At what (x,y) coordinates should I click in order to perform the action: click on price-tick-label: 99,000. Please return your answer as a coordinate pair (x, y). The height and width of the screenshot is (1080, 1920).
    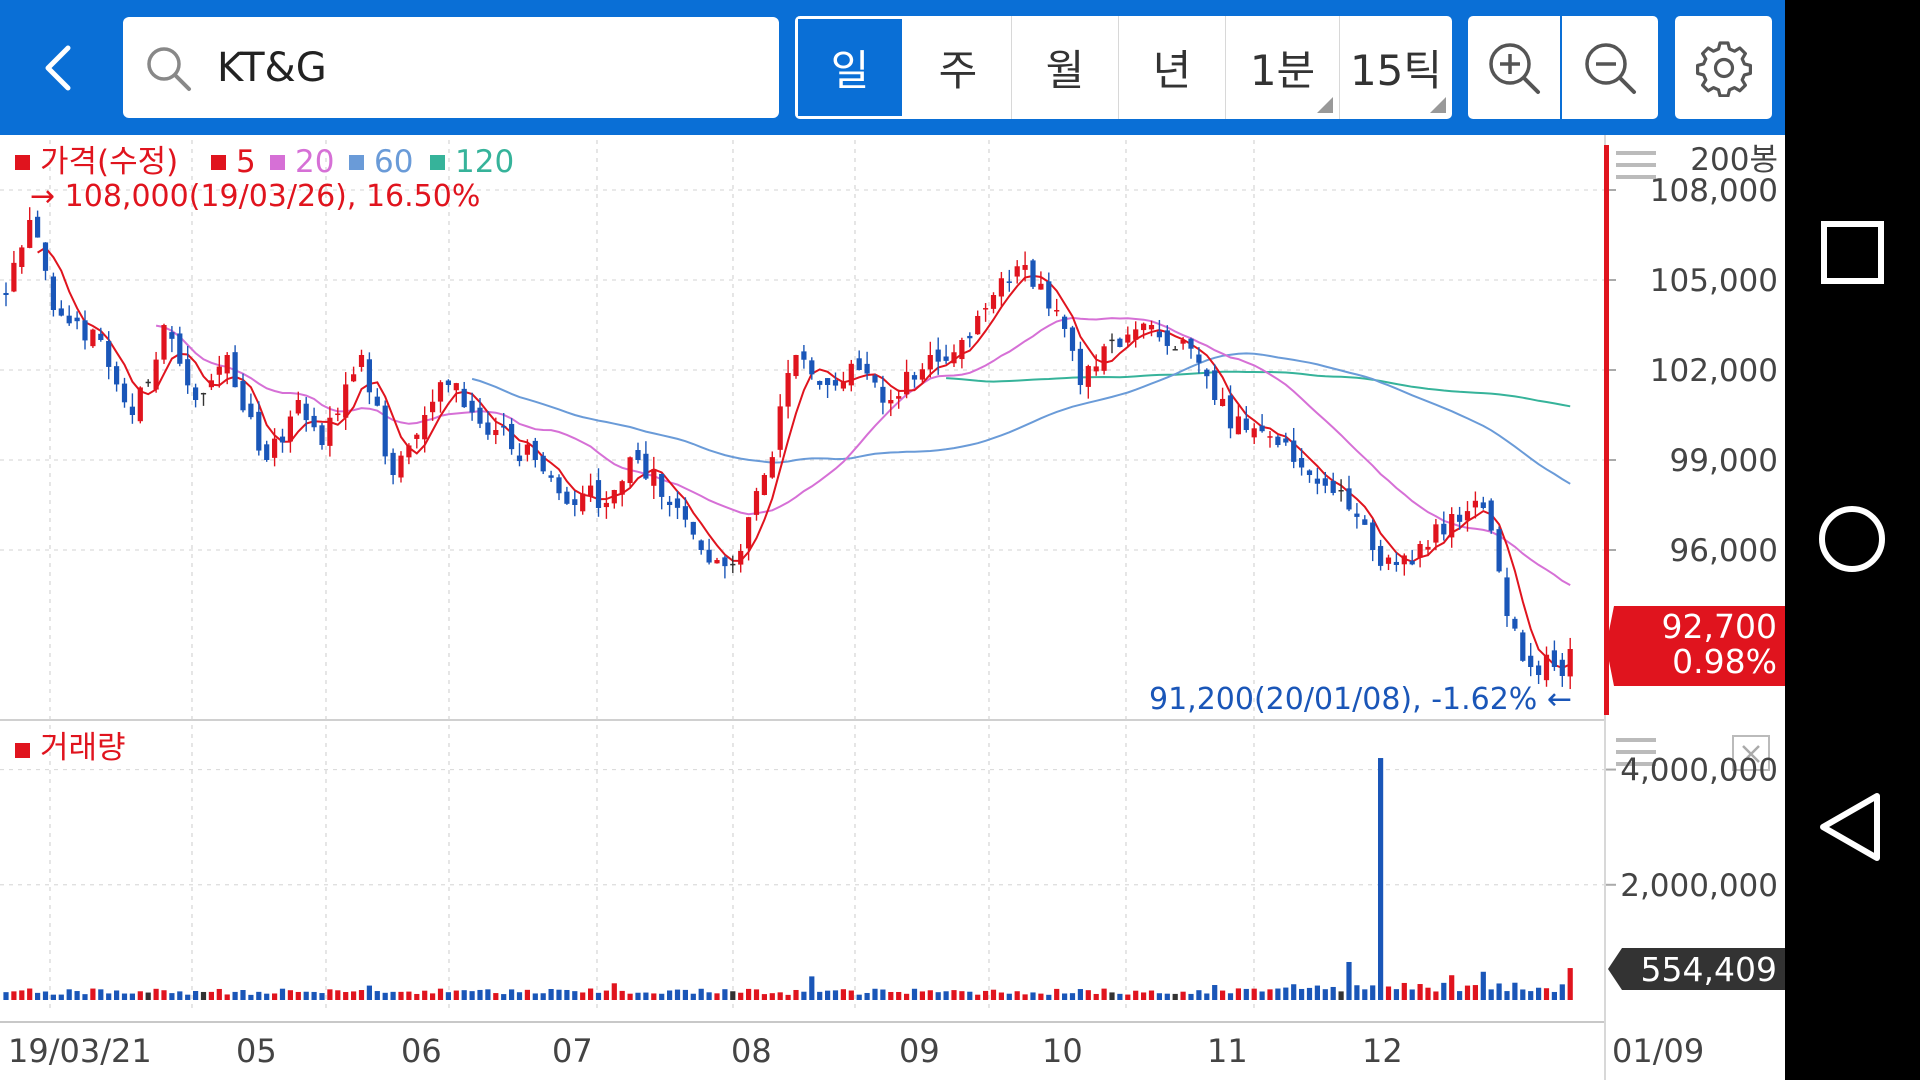
    Looking at the image, I should click on (1724, 461).